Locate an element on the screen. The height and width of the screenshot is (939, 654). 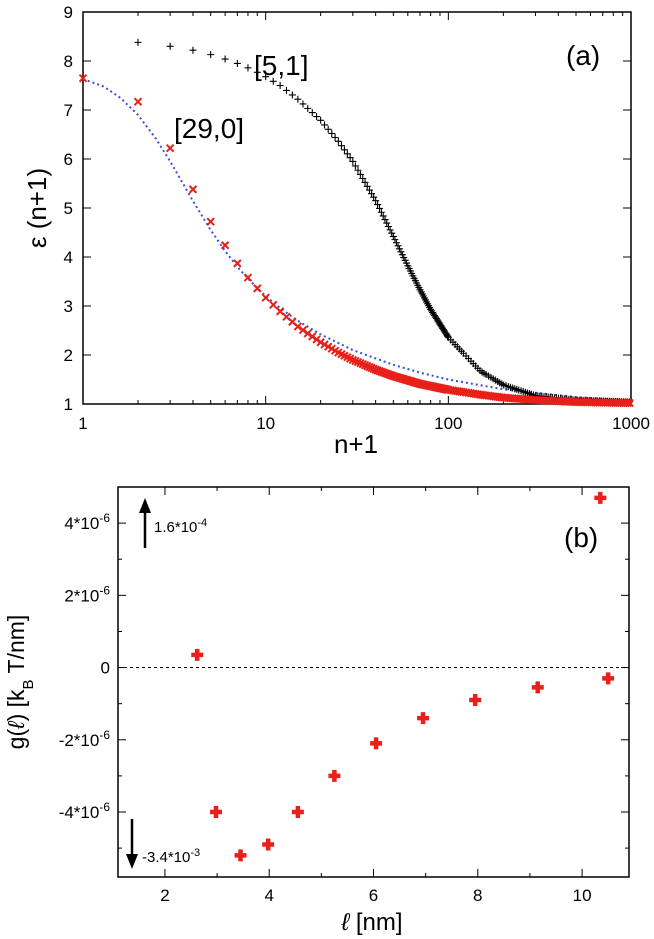
panel-a-xlabel: n+1 is located at coordinates (356, 444).